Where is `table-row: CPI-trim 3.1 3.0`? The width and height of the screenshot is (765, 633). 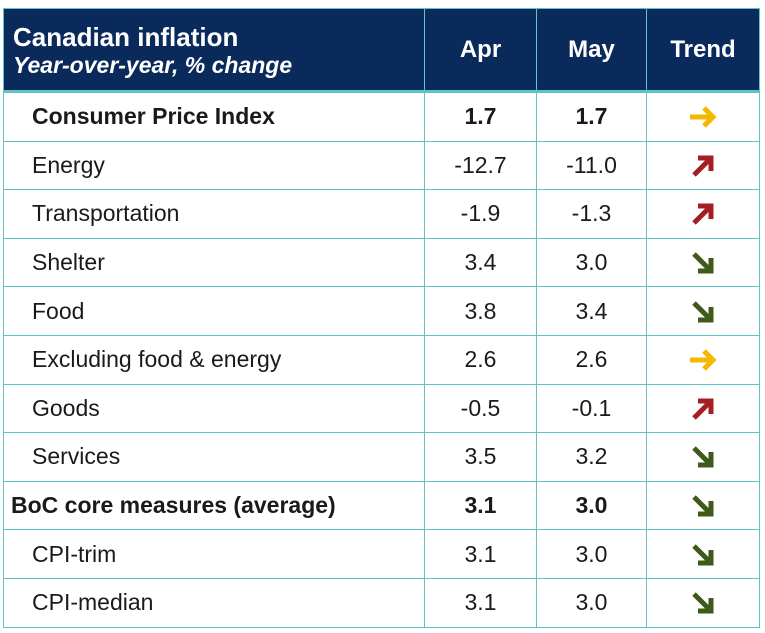 table-row: CPI-trim 3.1 3.0 is located at coordinates (381, 554).